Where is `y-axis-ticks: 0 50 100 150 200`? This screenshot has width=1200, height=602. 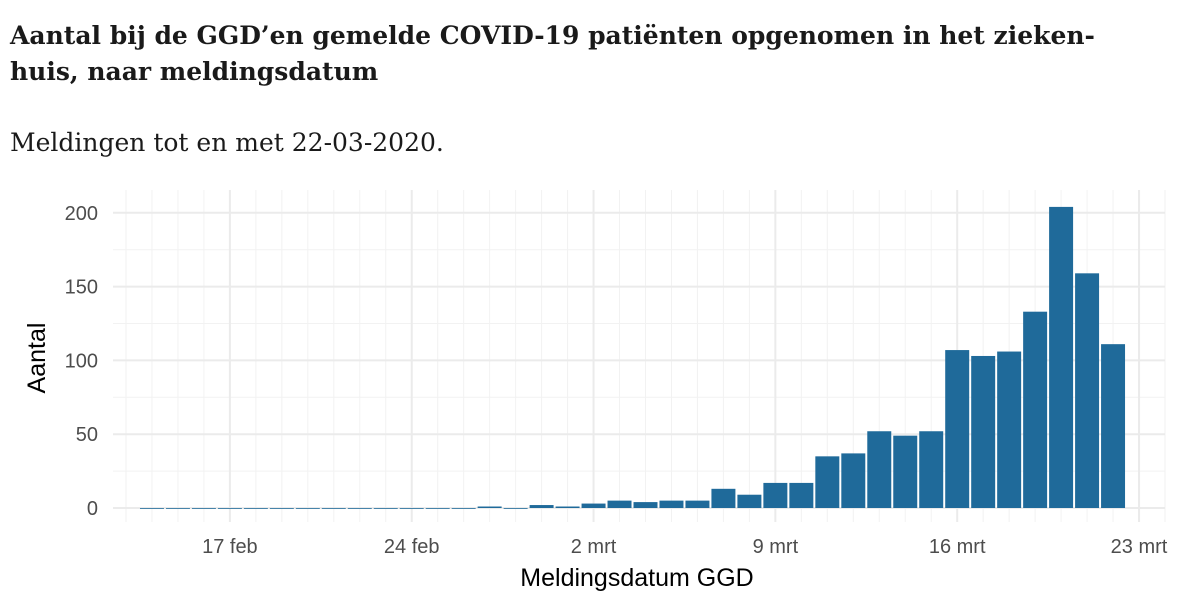
y-axis-ticks: 0 50 100 150 200 is located at coordinates (81, 361).